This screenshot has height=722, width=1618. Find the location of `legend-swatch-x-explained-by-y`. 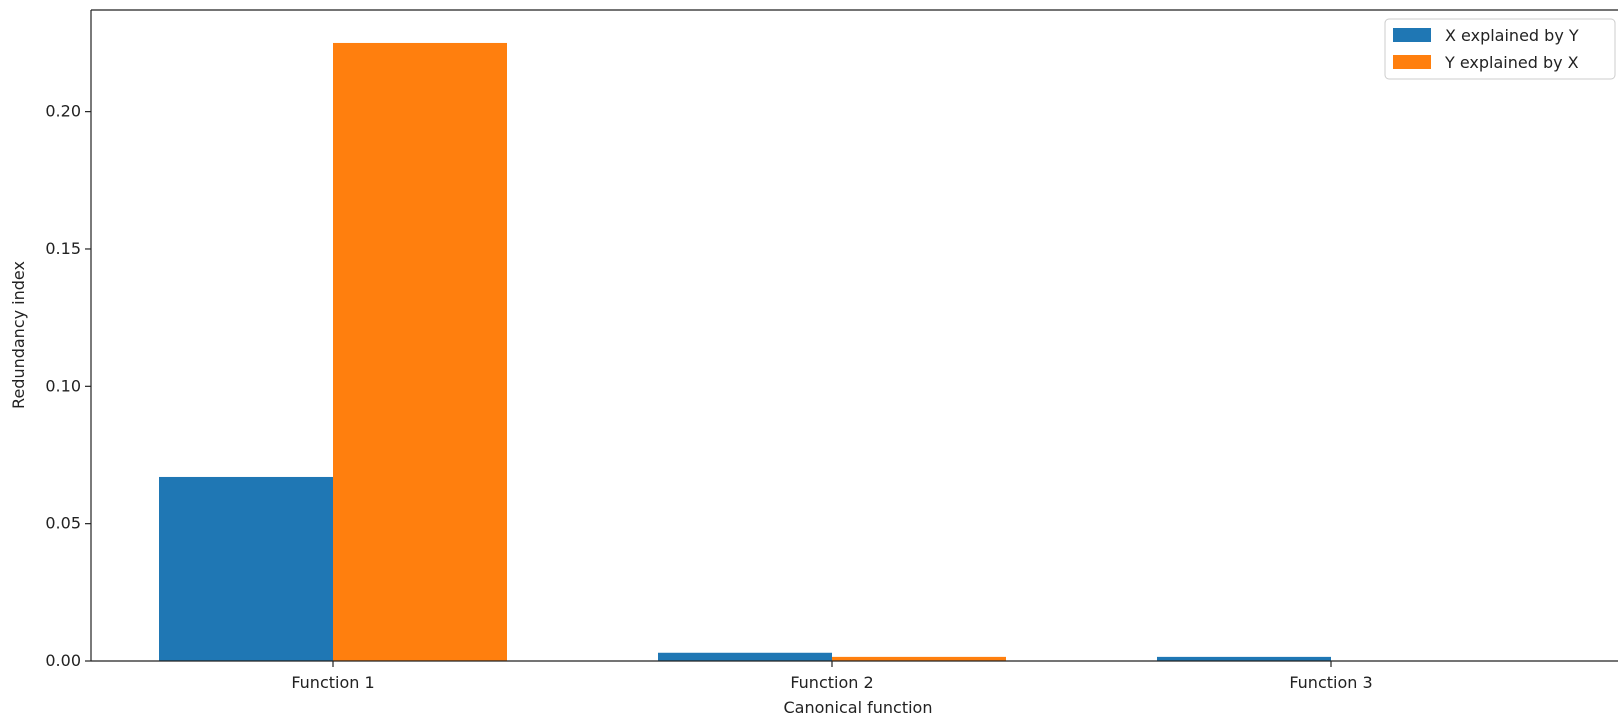

legend-swatch-x-explained-by-y is located at coordinates (1412, 35).